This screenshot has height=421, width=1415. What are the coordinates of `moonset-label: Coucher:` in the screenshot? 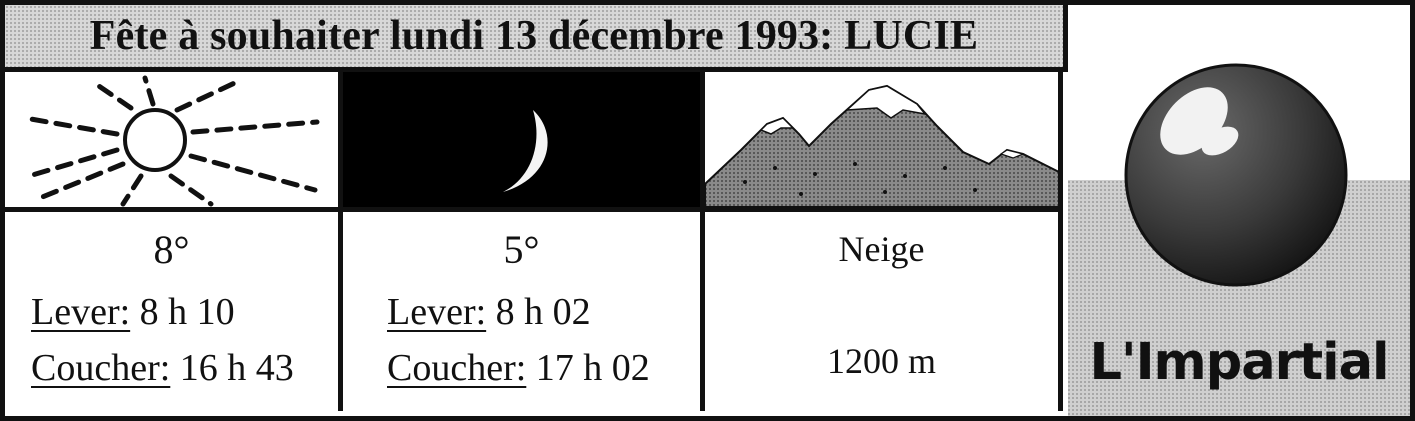 It's located at (457, 368).